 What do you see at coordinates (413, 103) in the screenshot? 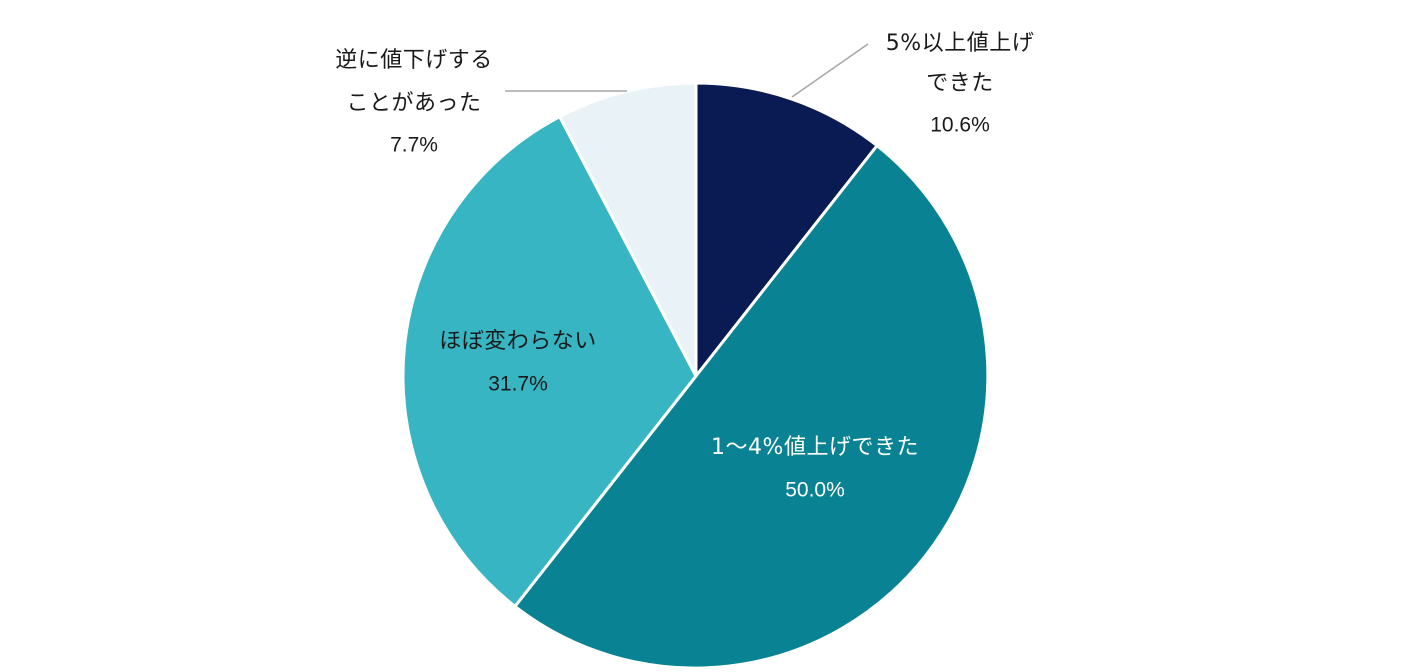
I see `slice-label-4-line-2: ことがあった` at bounding box center [413, 103].